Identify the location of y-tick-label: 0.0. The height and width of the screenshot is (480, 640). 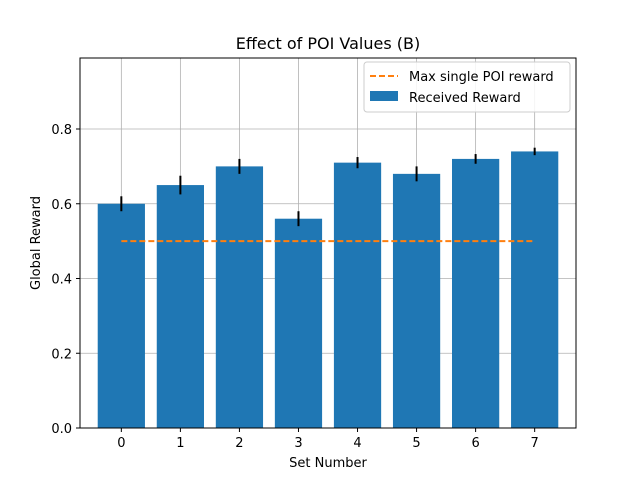
(61, 429).